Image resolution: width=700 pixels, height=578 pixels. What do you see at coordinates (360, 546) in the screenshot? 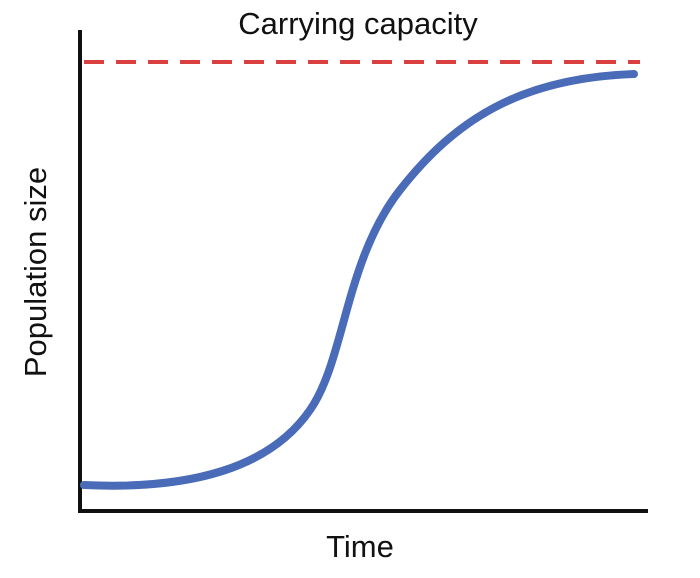
I see `x-axis-label: Time` at bounding box center [360, 546].